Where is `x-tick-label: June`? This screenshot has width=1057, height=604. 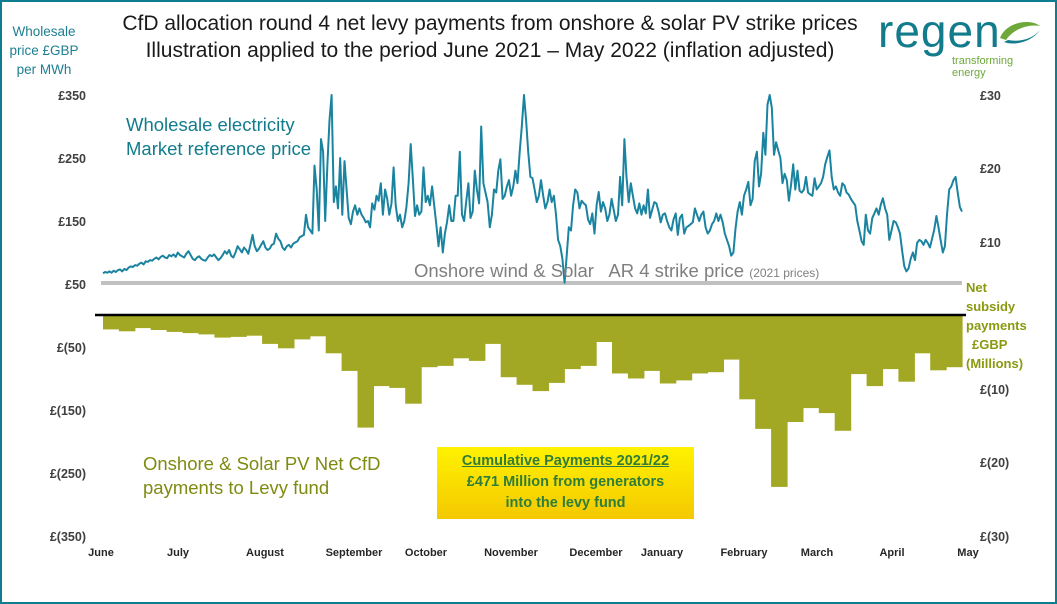
x-tick-label: June is located at coordinates (101, 553).